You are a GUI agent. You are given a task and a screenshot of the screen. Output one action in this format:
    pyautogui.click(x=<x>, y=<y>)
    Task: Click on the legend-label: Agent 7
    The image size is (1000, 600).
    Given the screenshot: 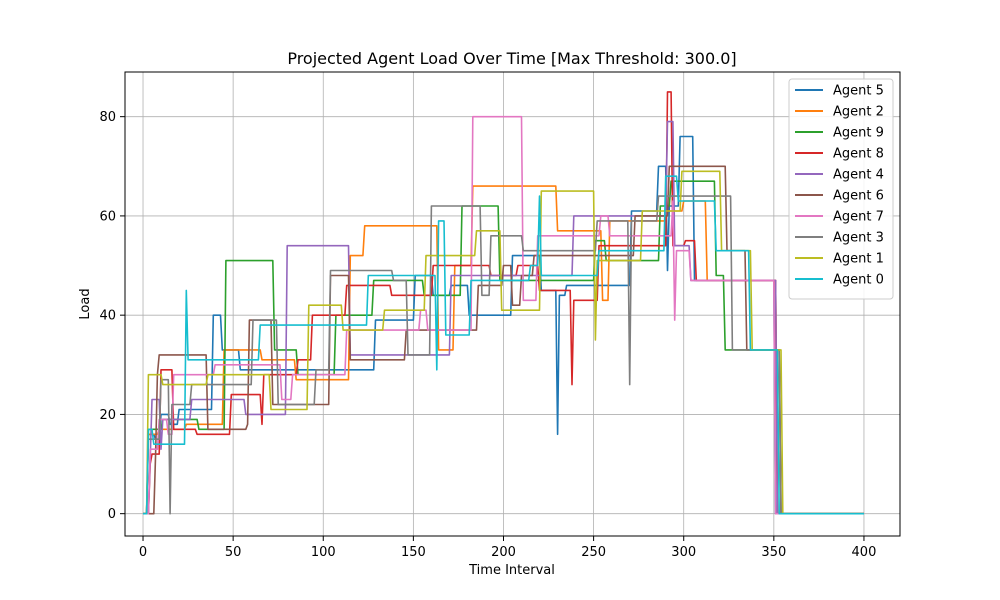 What is the action you would take?
    pyautogui.click(x=858, y=217)
    